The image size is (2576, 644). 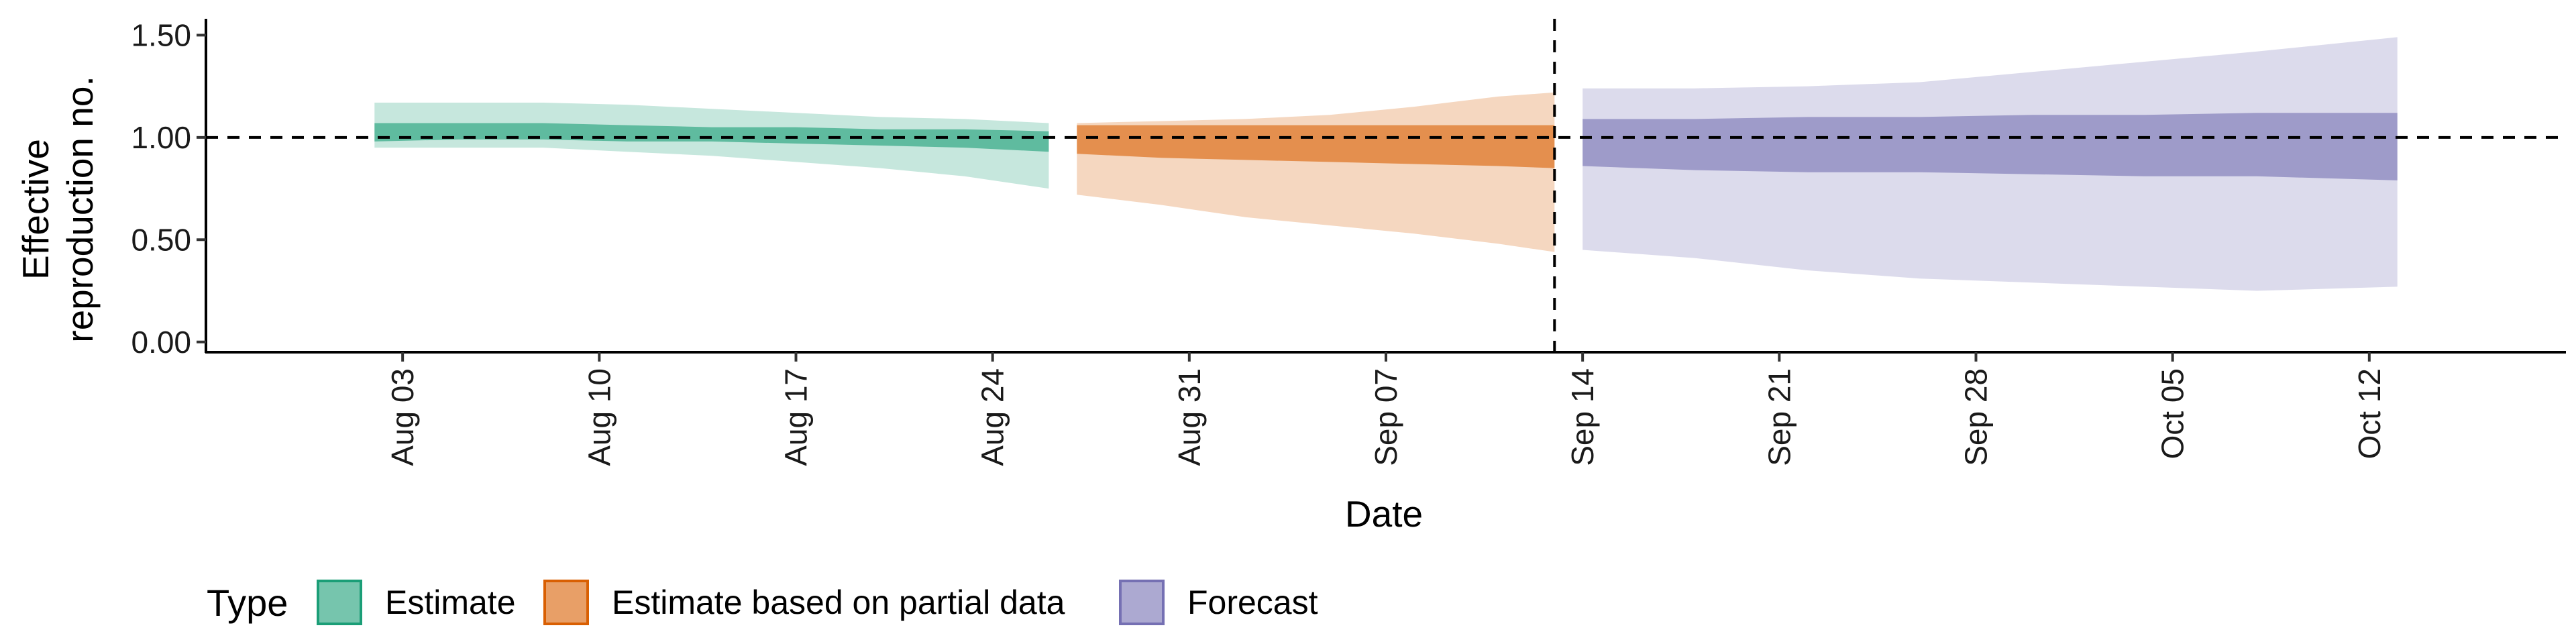 I want to click on y-tick-label: 1.50, so click(x=161, y=34).